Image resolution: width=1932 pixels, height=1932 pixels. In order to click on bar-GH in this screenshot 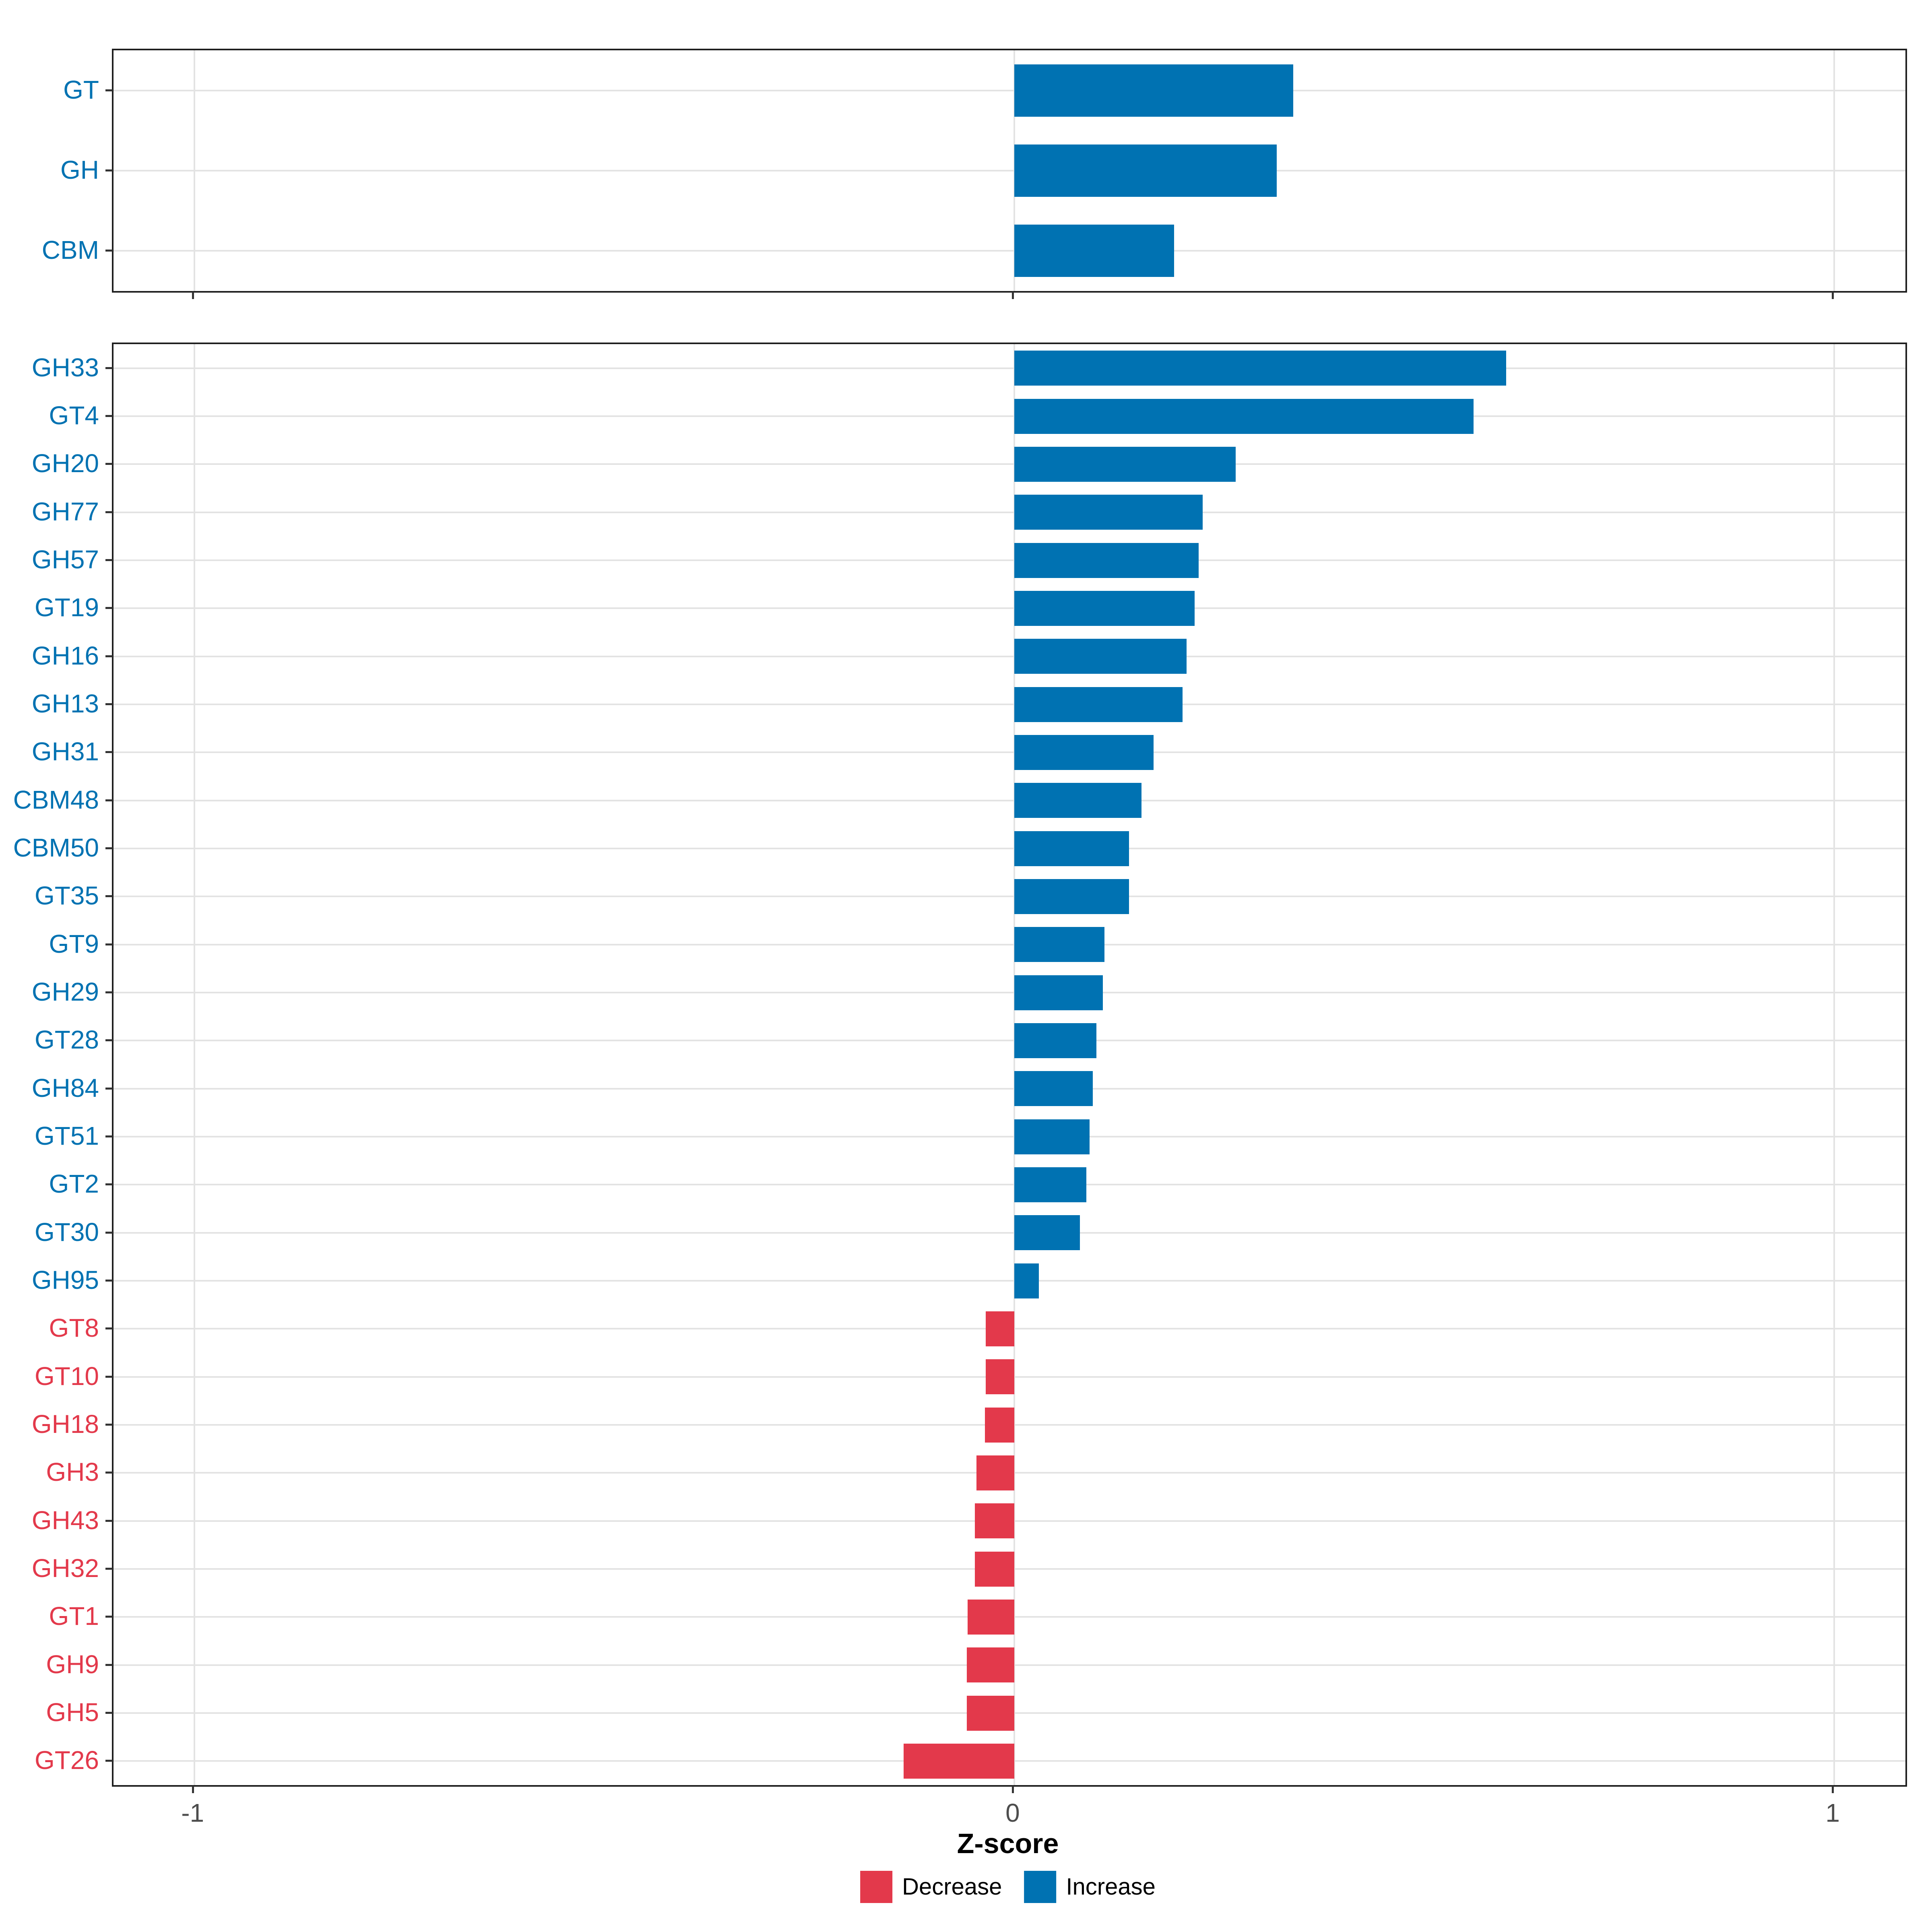, I will do `click(1145, 170)`.